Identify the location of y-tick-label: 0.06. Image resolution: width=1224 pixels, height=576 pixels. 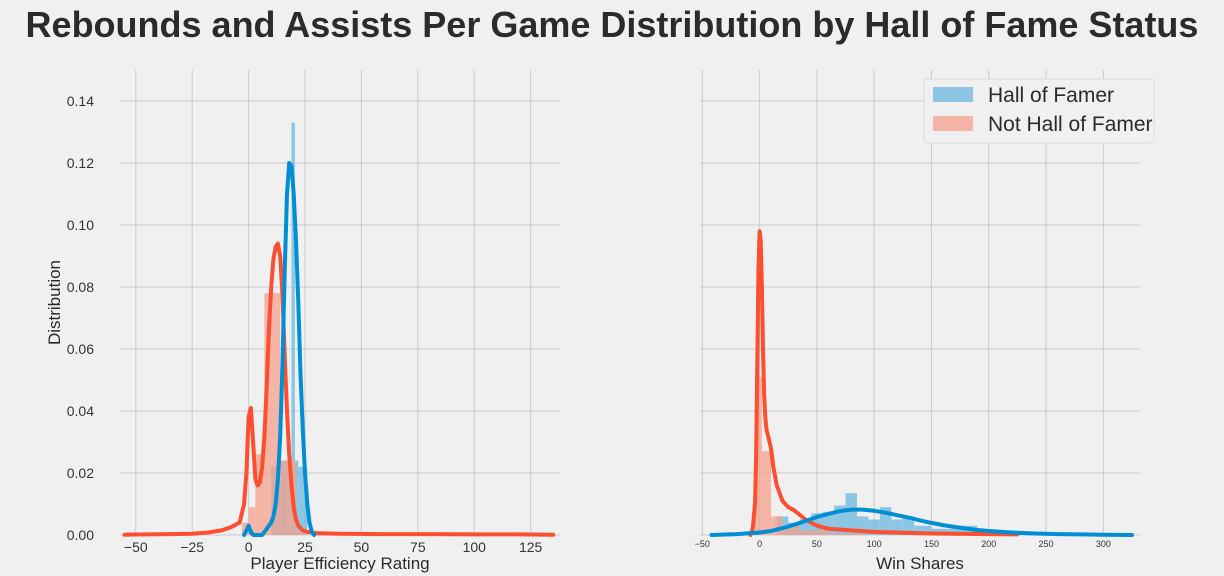
(80, 349).